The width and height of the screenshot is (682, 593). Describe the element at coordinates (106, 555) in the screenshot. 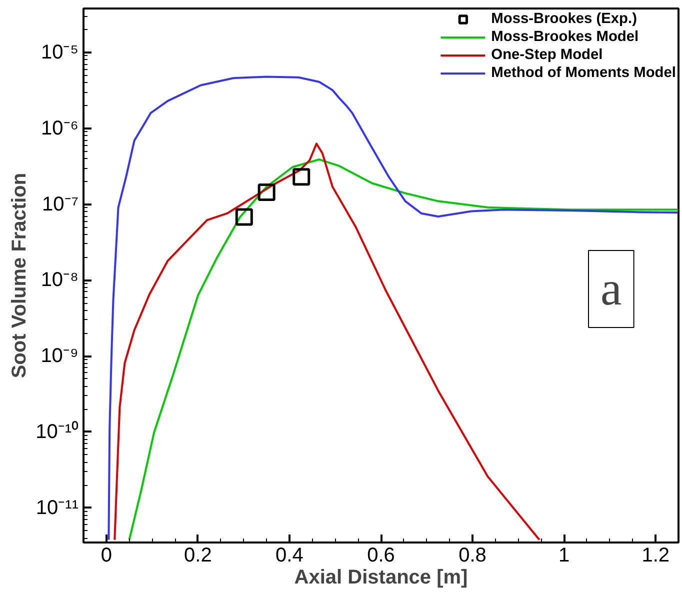

I see `x-tick-label: 0` at that location.